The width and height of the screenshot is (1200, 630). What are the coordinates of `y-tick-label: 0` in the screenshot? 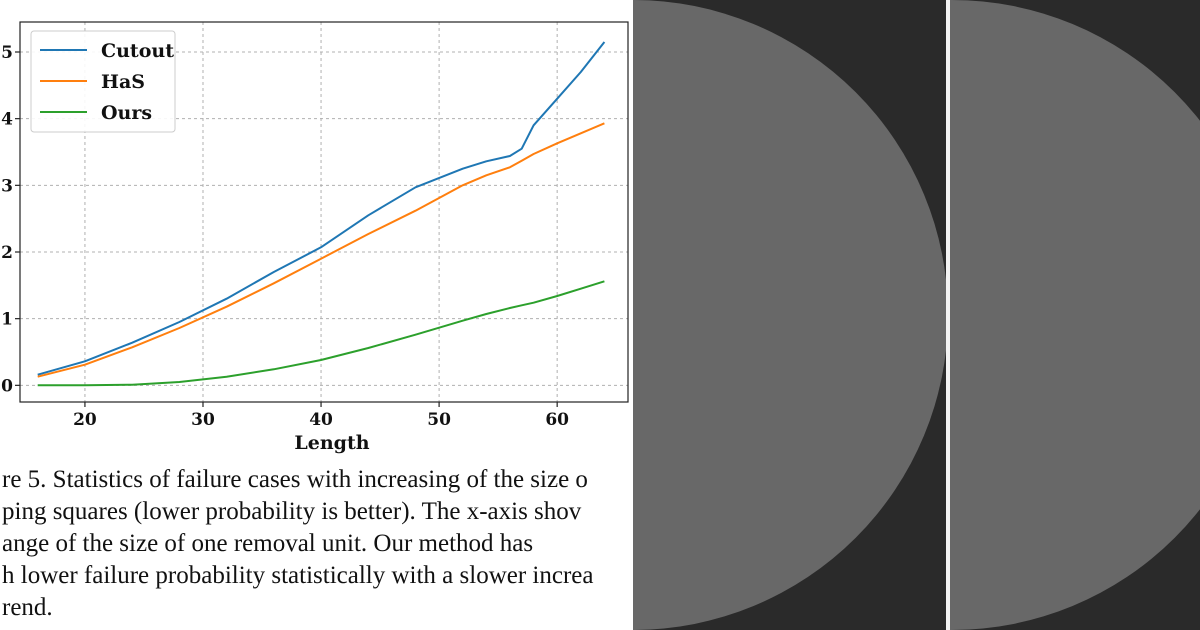 It's located at (7, 386).